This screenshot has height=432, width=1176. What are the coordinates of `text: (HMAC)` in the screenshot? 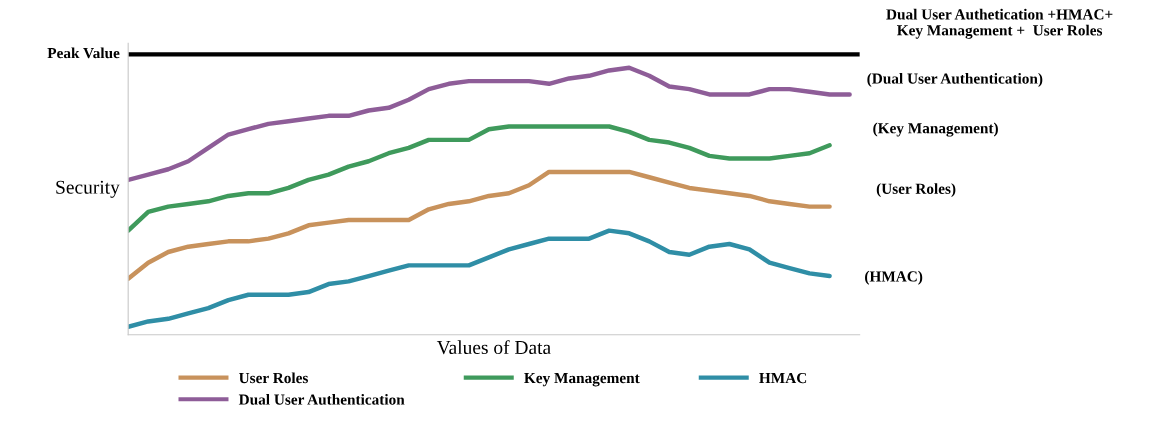 It's located at (894, 277).